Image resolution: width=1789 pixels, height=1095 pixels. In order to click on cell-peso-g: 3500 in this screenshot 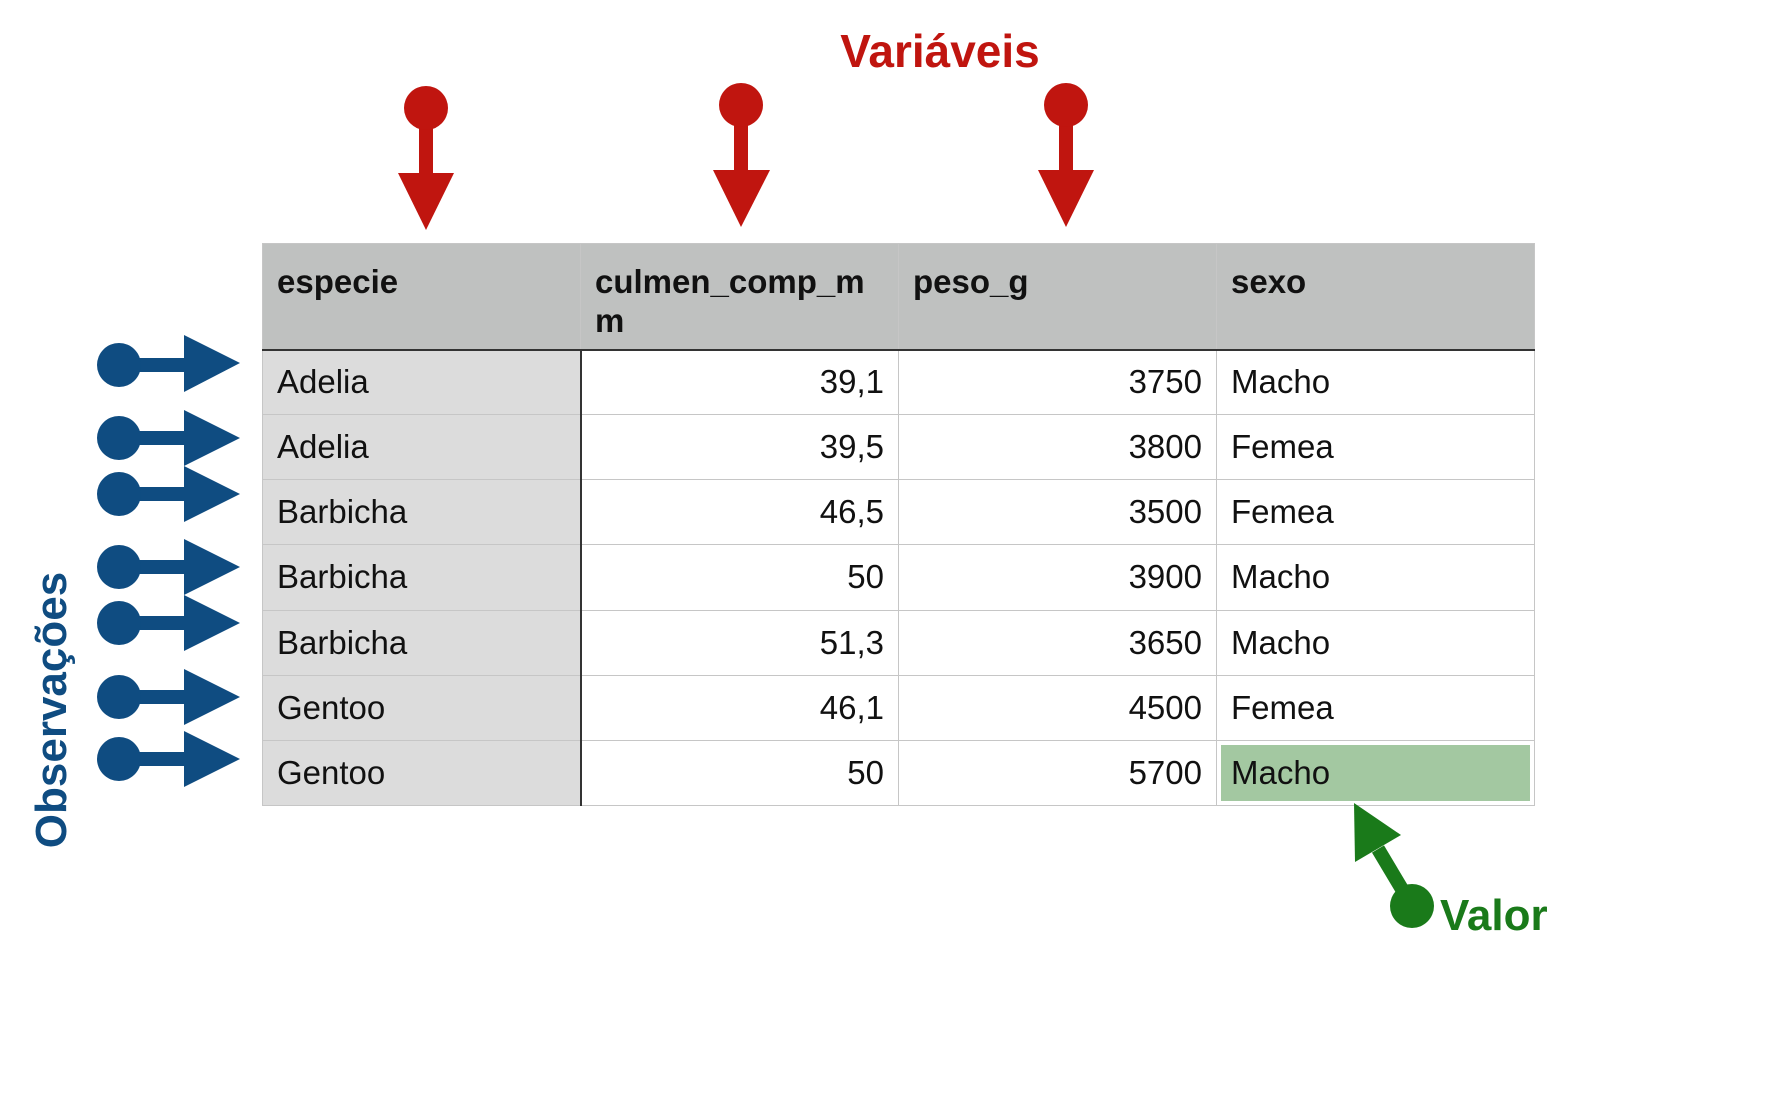, I will do `click(1057, 512)`.